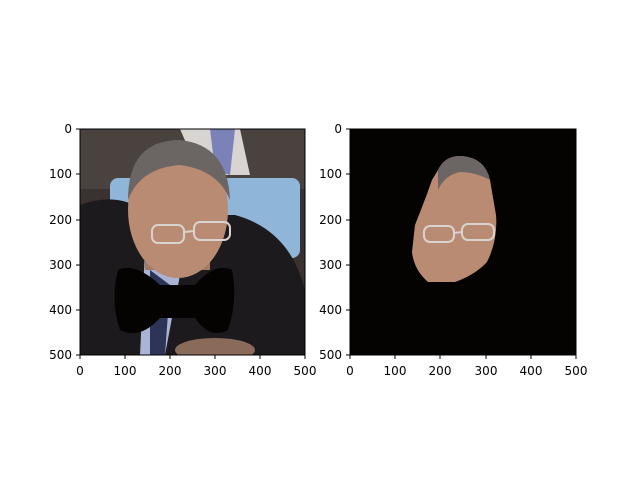 This screenshot has height=484, width=640. Describe the element at coordinates (338, 129) in the screenshot. I see `right-y-tick: 0` at that location.